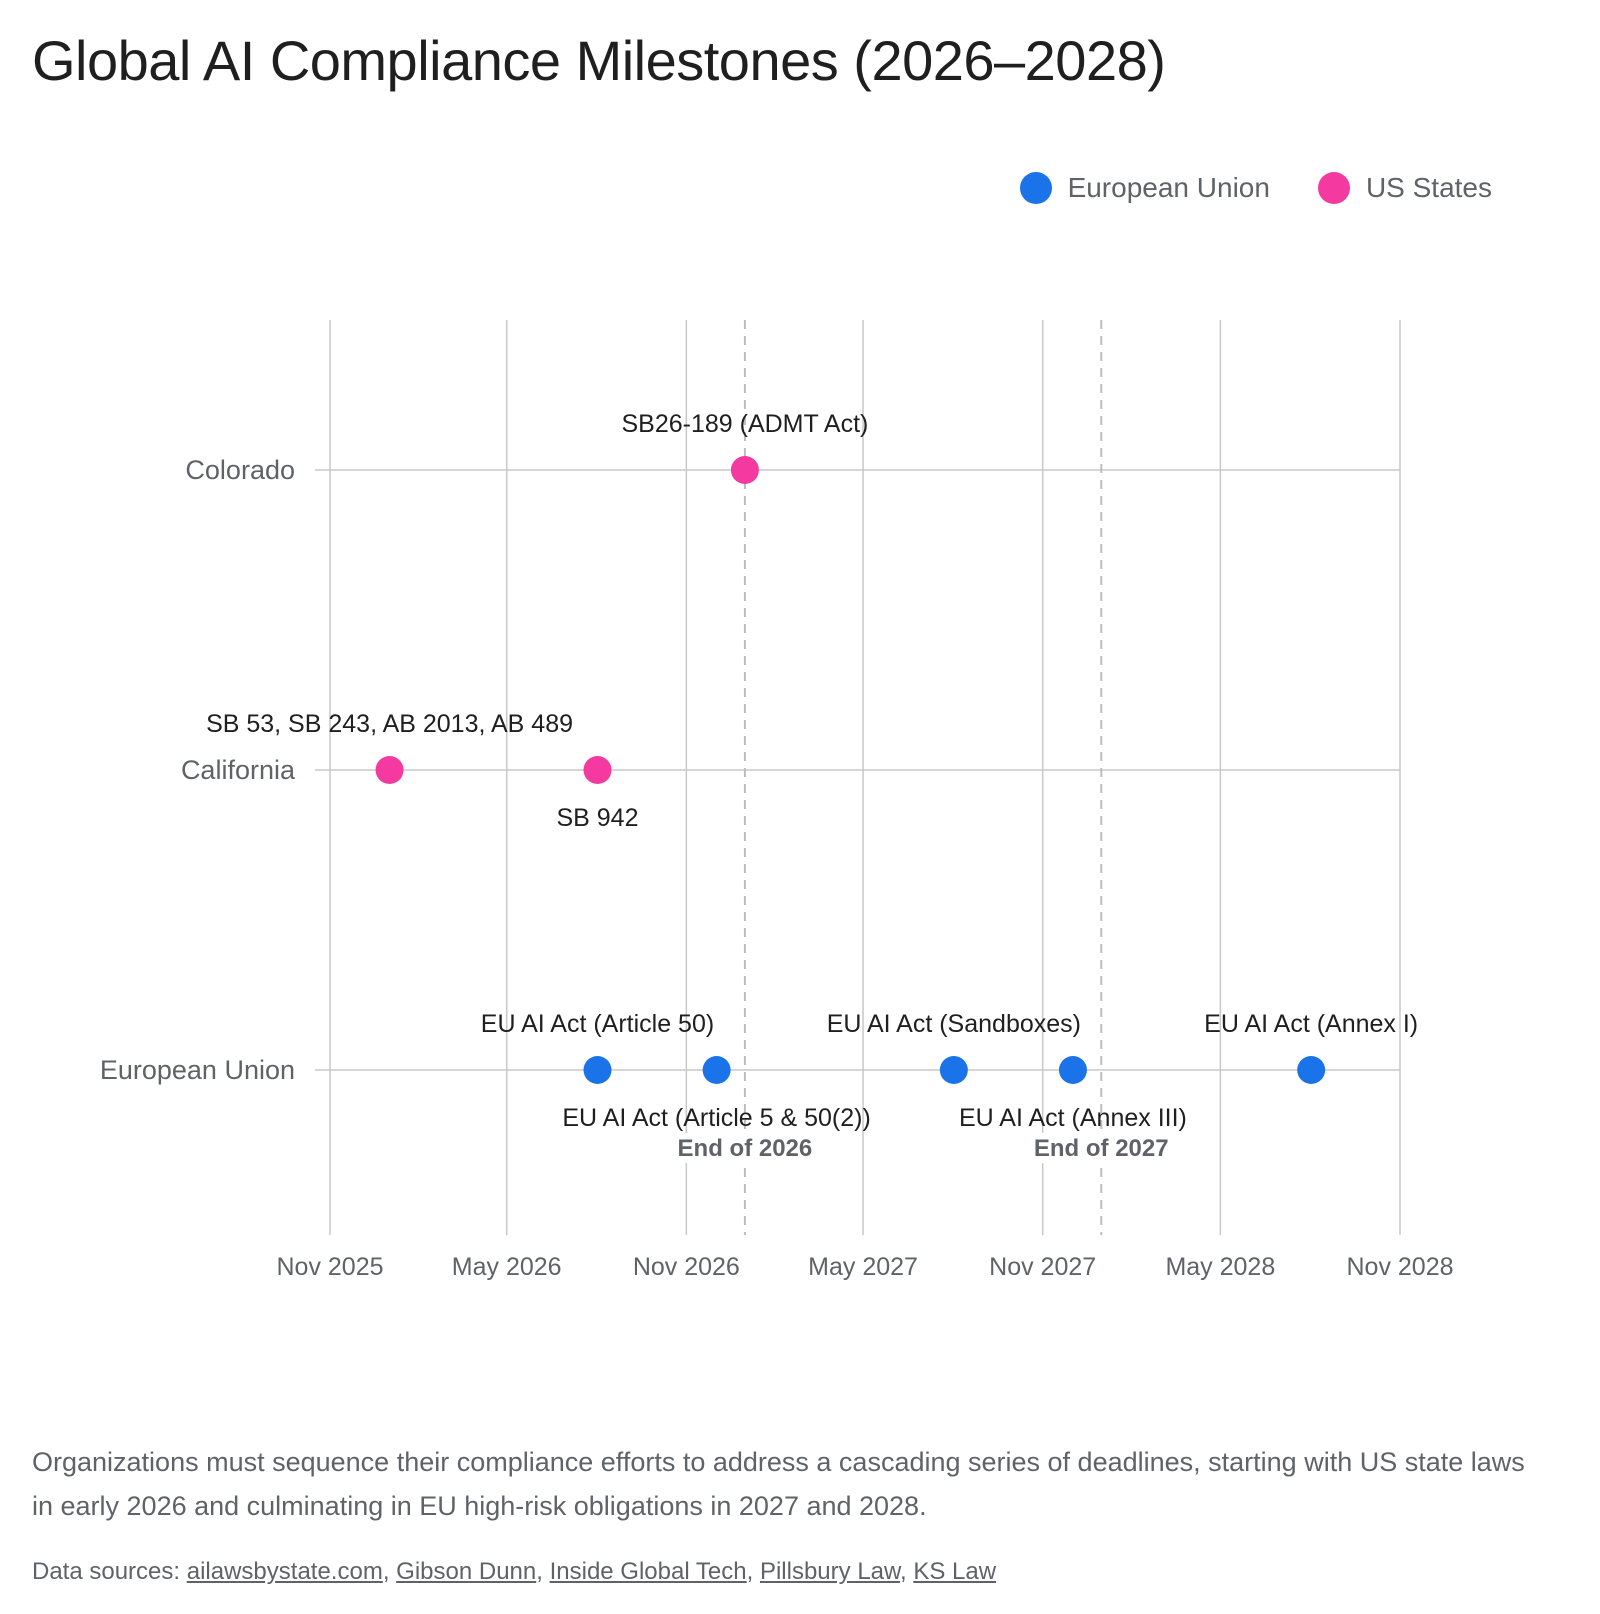 The height and width of the screenshot is (1614, 1600). Describe the element at coordinates (1428, 187) in the screenshot. I see `legend-label-us-states: US States` at that location.